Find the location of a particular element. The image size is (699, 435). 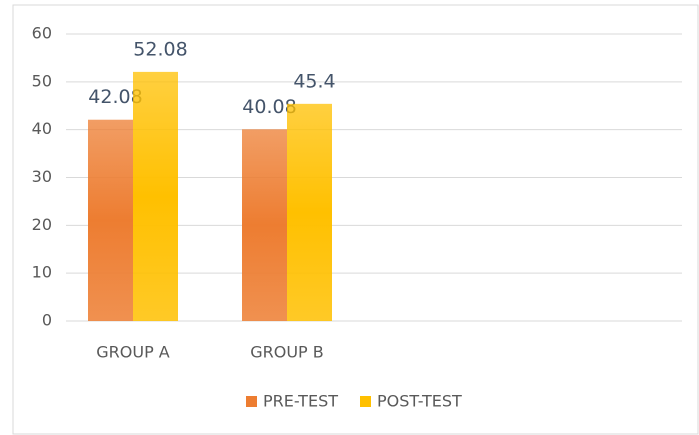

data-label: 52.08 is located at coordinates (160, 49).